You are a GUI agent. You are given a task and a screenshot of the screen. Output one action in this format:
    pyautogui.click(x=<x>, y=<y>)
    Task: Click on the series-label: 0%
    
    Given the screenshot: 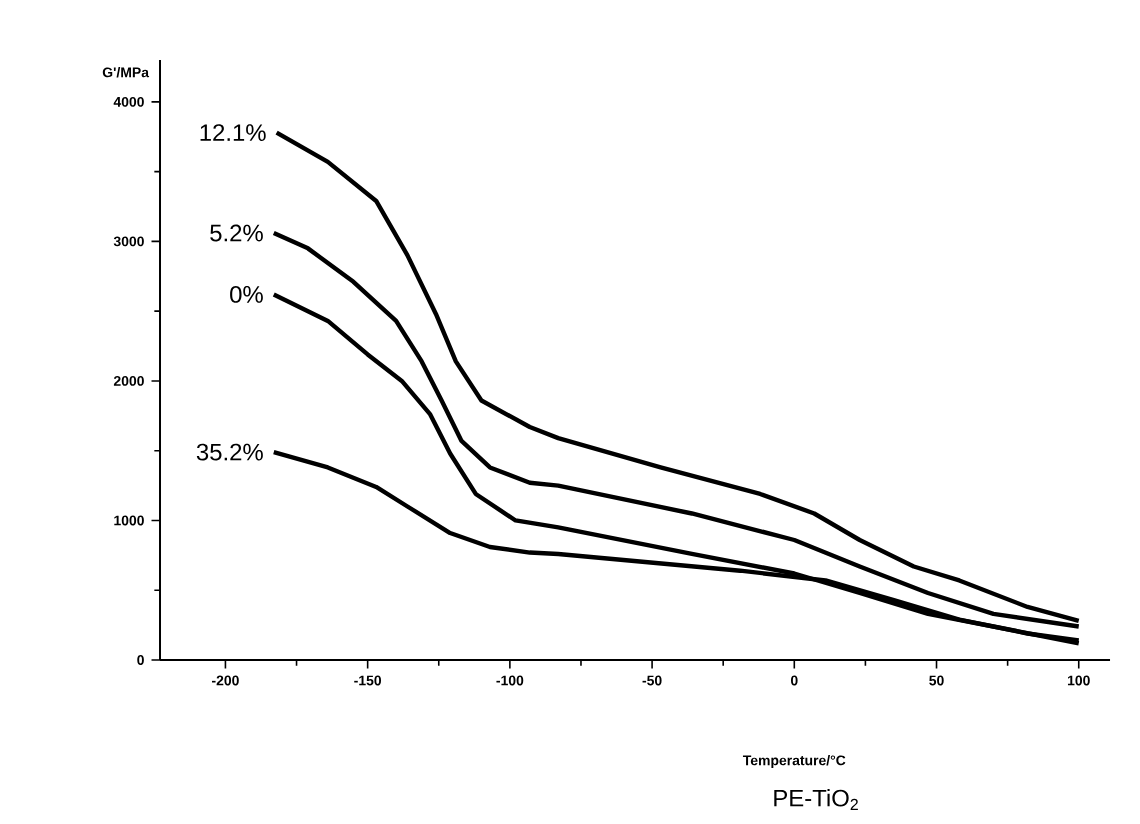 What is the action you would take?
    pyautogui.click(x=246, y=294)
    